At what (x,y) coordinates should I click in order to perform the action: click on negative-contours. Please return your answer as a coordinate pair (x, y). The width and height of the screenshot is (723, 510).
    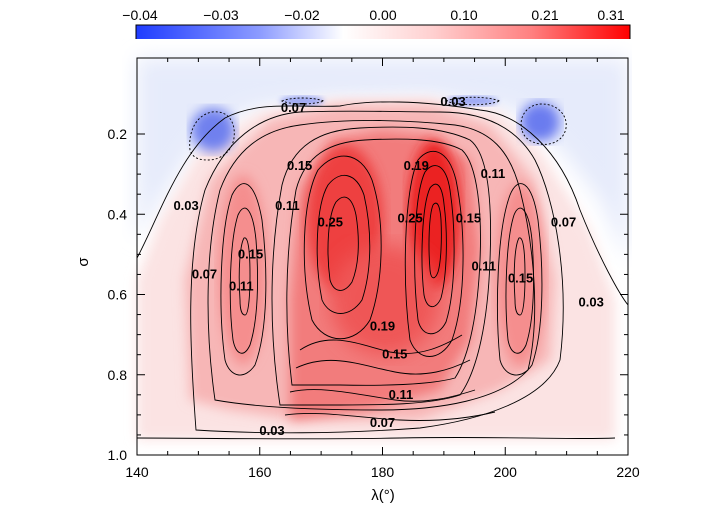
    Looking at the image, I should click on (378, 128).